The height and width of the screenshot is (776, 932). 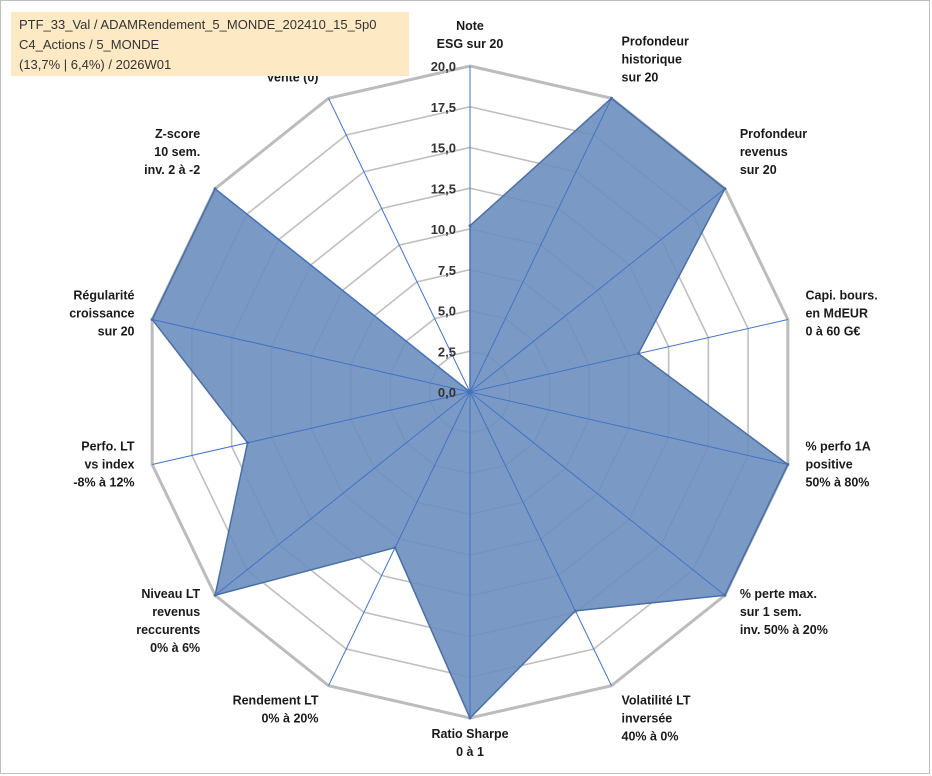 I want to click on axis-label-line: -8% à 12%, so click(x=103, y=483).